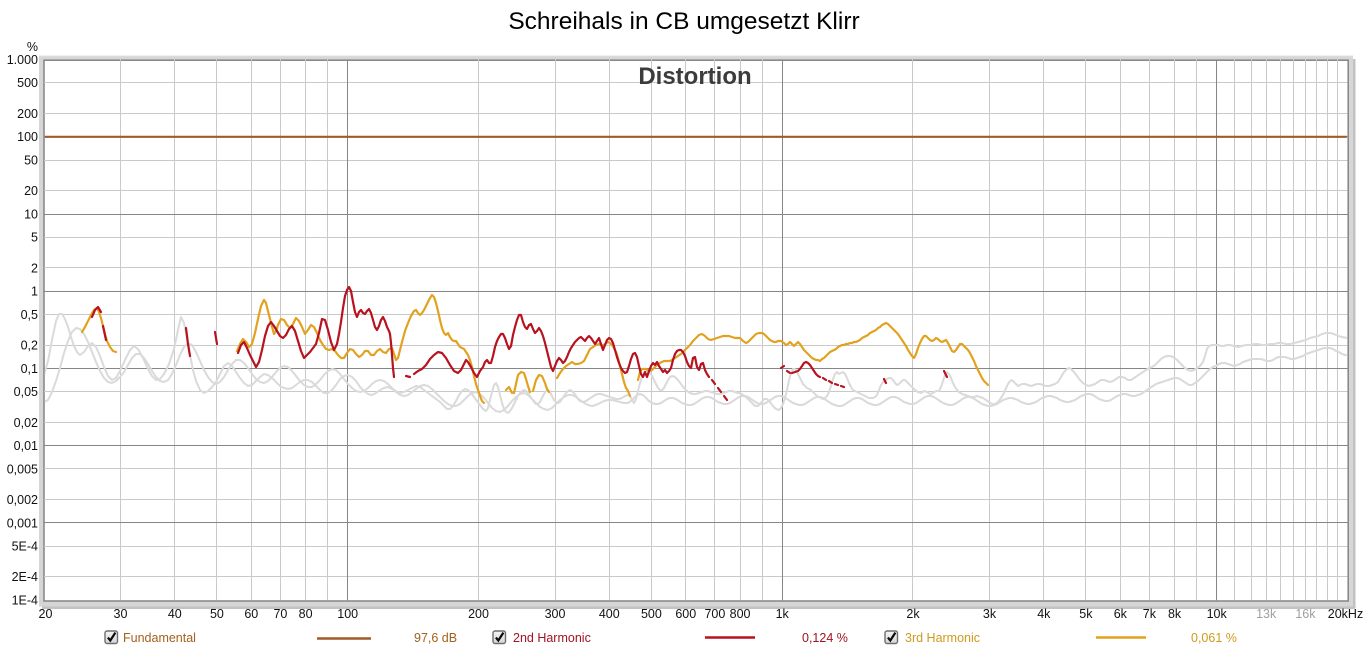  I want to click on svg-text: 700, so click(714, 614).